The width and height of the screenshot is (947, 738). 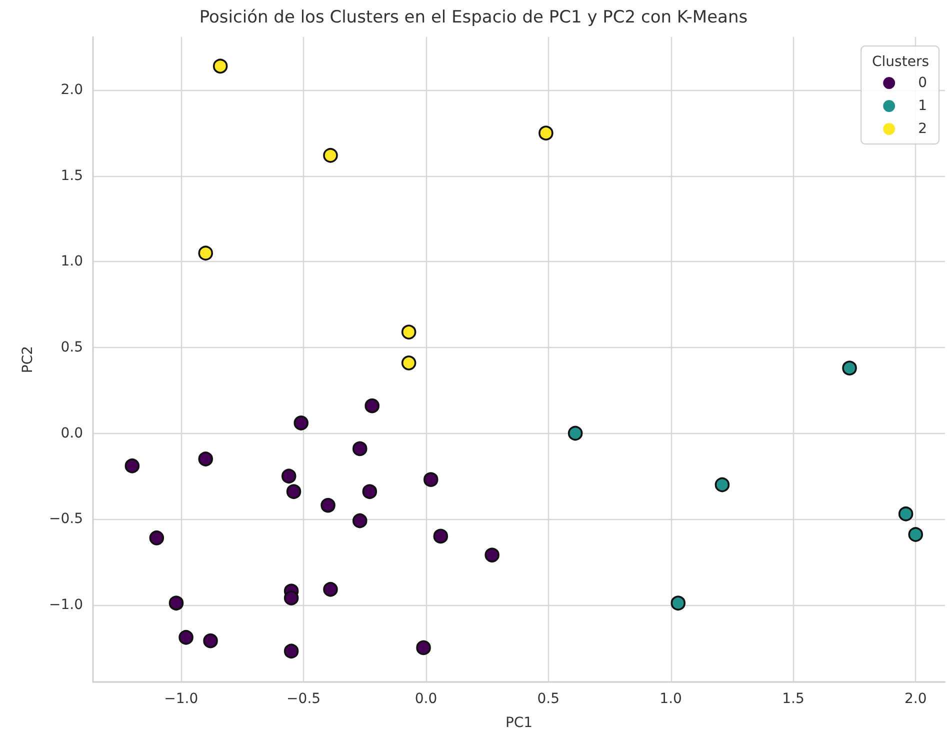 I want to click on x-tick-label: 0.0, so click(x=426, y=699).